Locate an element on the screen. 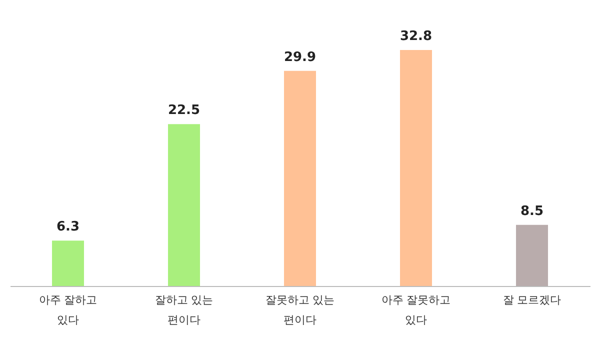  x-tick-label: 아주 잘못하고 있다 is located at coordinates (416, 310).